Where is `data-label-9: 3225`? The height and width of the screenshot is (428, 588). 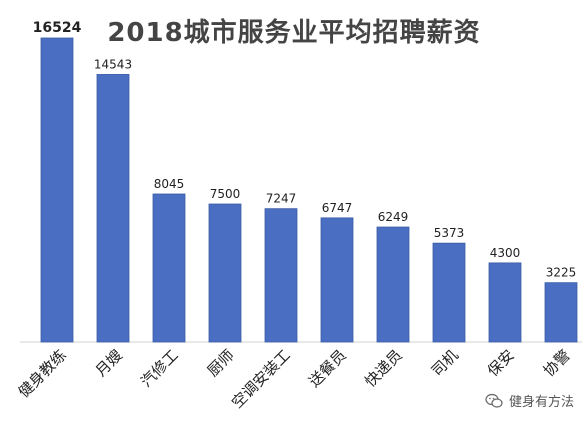 data-label-9: 3225 is located at coordinates (561, 273).